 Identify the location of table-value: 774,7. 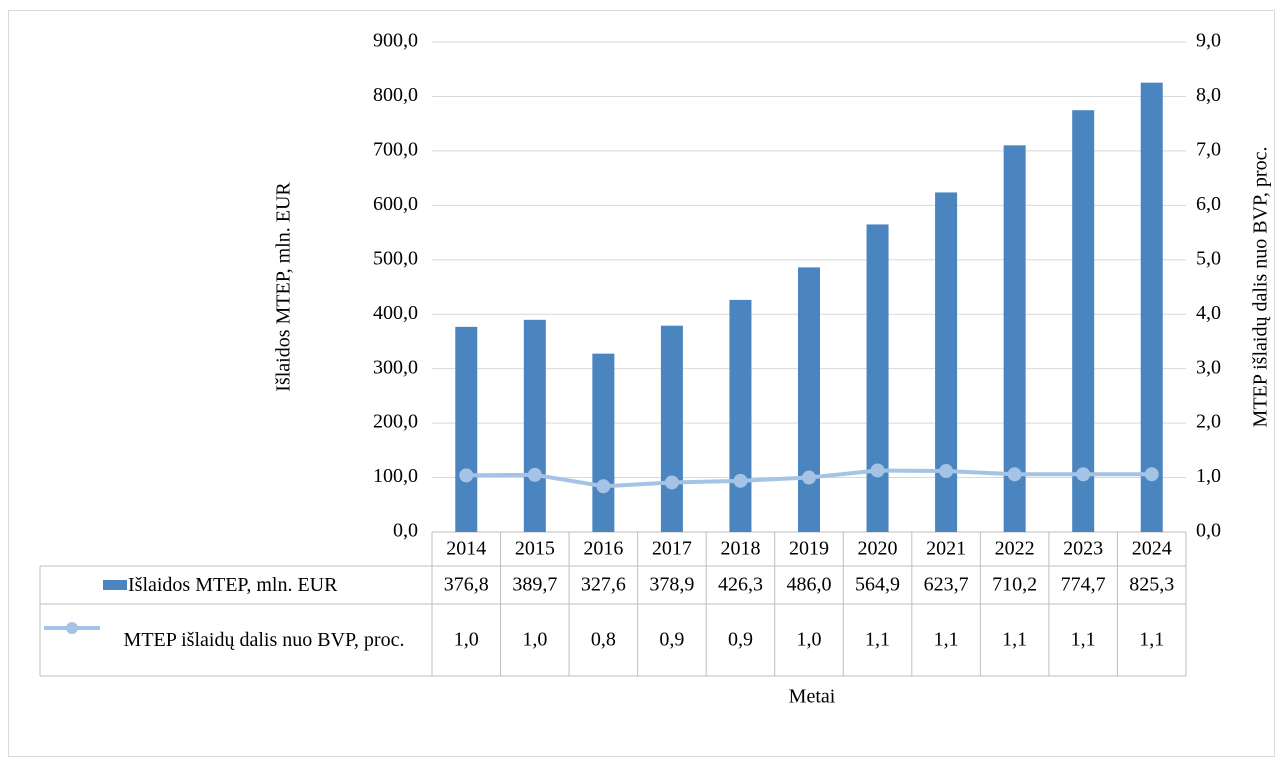
(1083, 585).